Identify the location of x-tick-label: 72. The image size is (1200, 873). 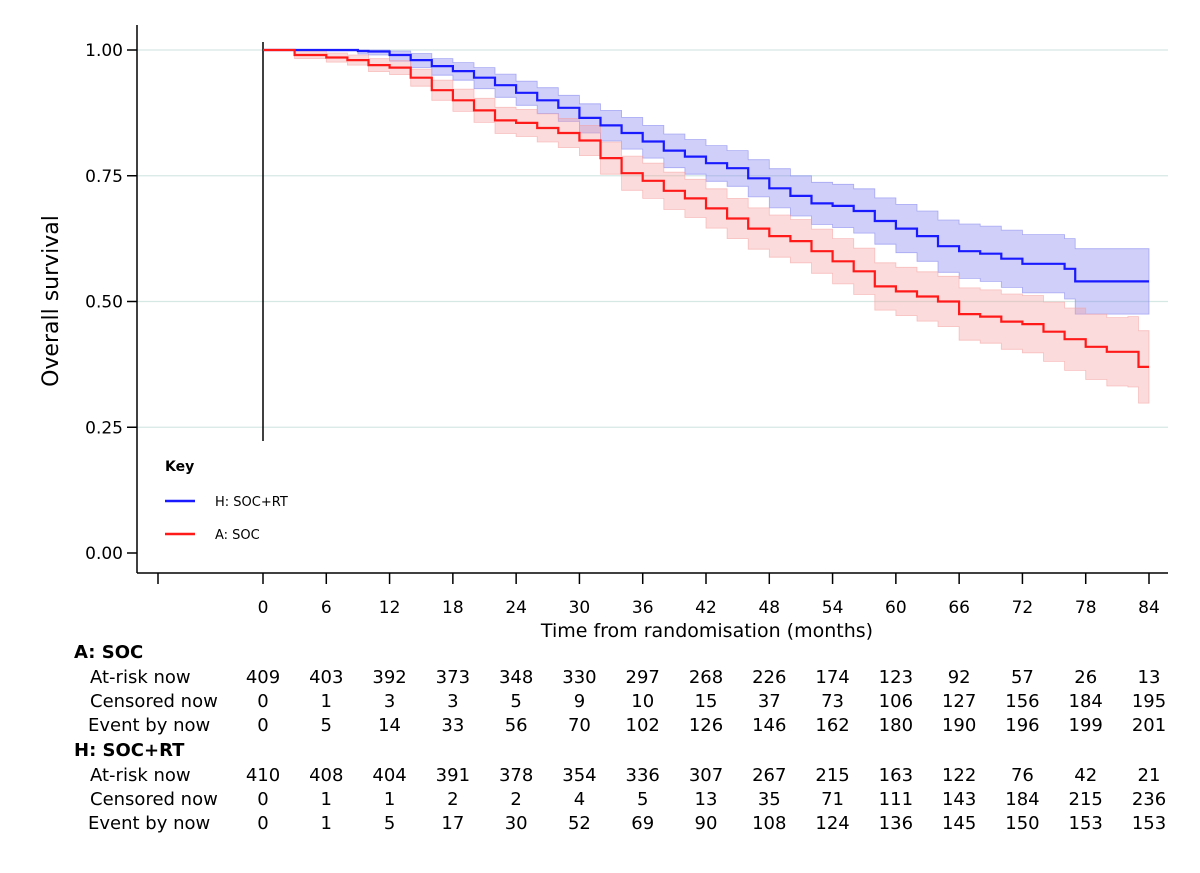
(1023, 608).